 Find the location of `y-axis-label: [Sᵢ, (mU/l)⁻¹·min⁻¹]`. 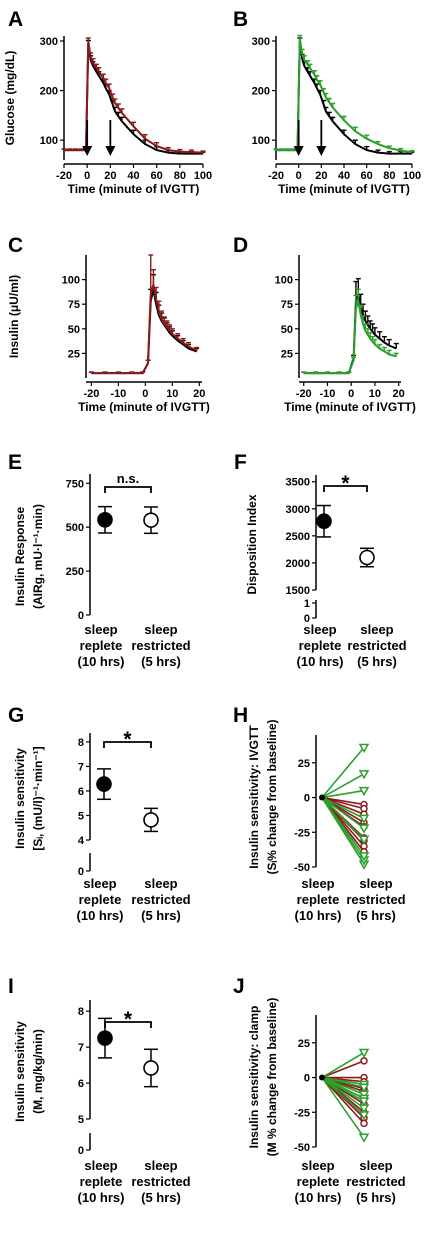

y-axis-label: [Sᵢ, (mU/l)⁻¹·min⁻¹] is located at coordinates (38, 798).